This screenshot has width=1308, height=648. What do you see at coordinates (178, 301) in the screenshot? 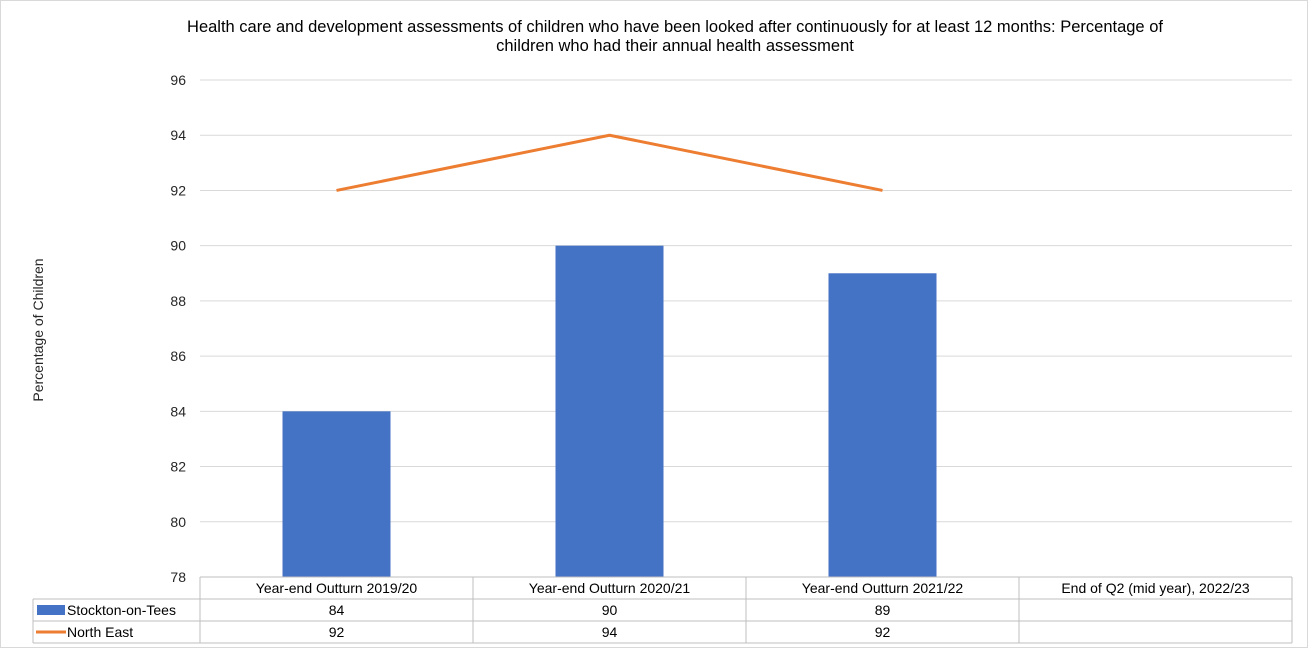
I see `y-tick-label: 88` at bounding box center [178, 301].